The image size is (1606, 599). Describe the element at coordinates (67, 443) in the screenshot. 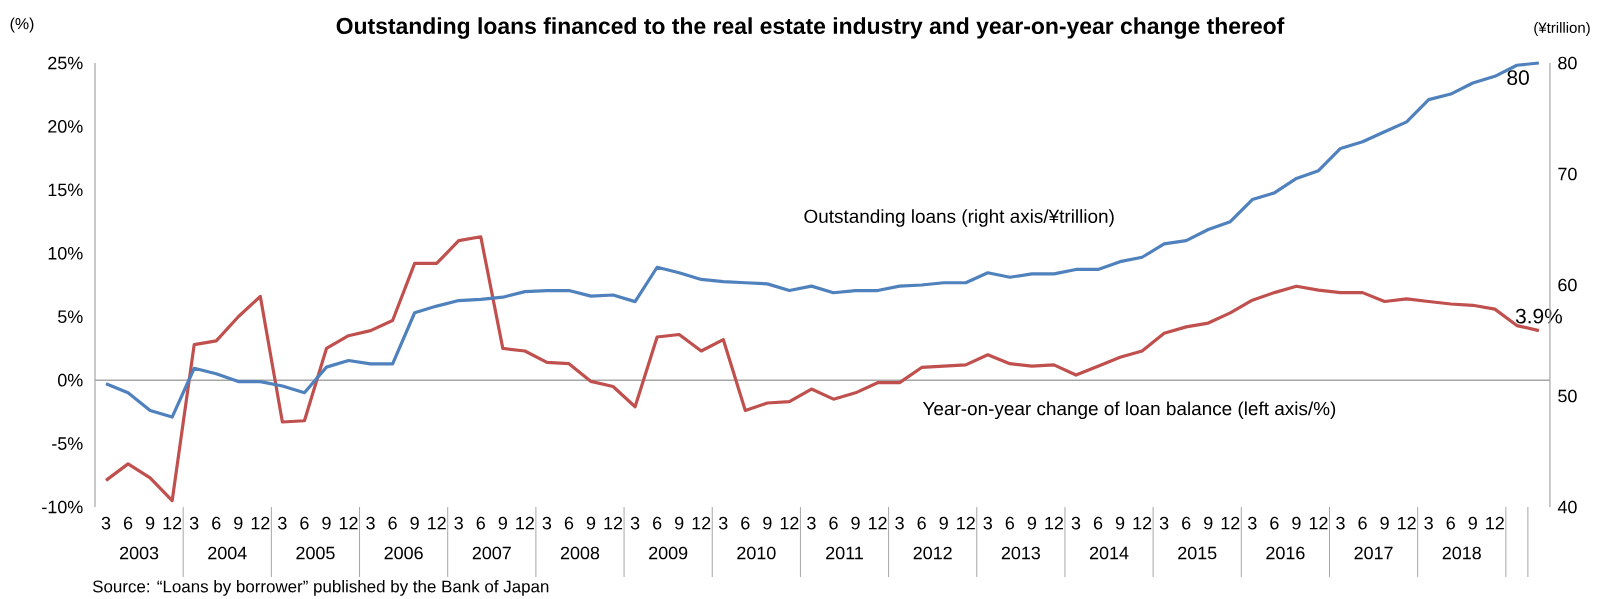

I see `y-tick-label: -5%` at that location.